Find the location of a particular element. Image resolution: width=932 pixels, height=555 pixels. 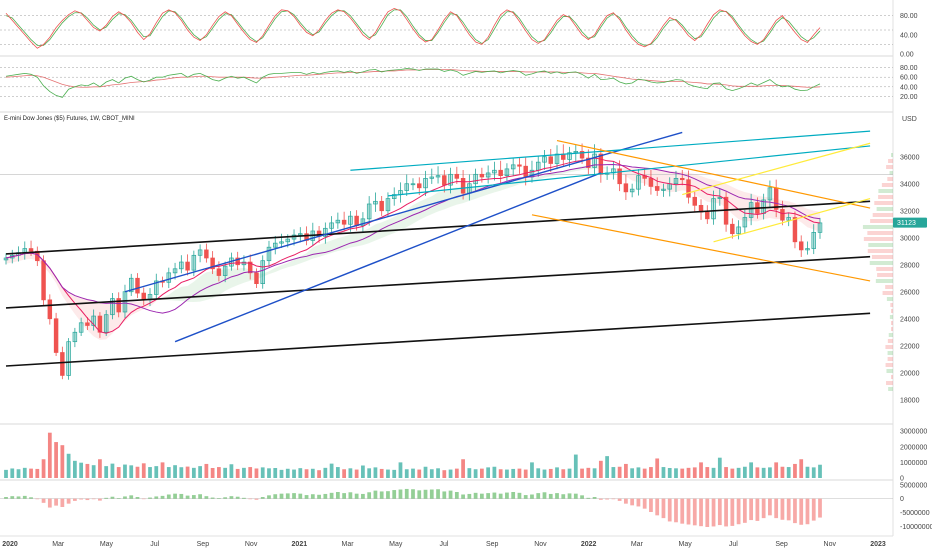

volume-tick-label: 1000000 is located at coordinates (913, 463).